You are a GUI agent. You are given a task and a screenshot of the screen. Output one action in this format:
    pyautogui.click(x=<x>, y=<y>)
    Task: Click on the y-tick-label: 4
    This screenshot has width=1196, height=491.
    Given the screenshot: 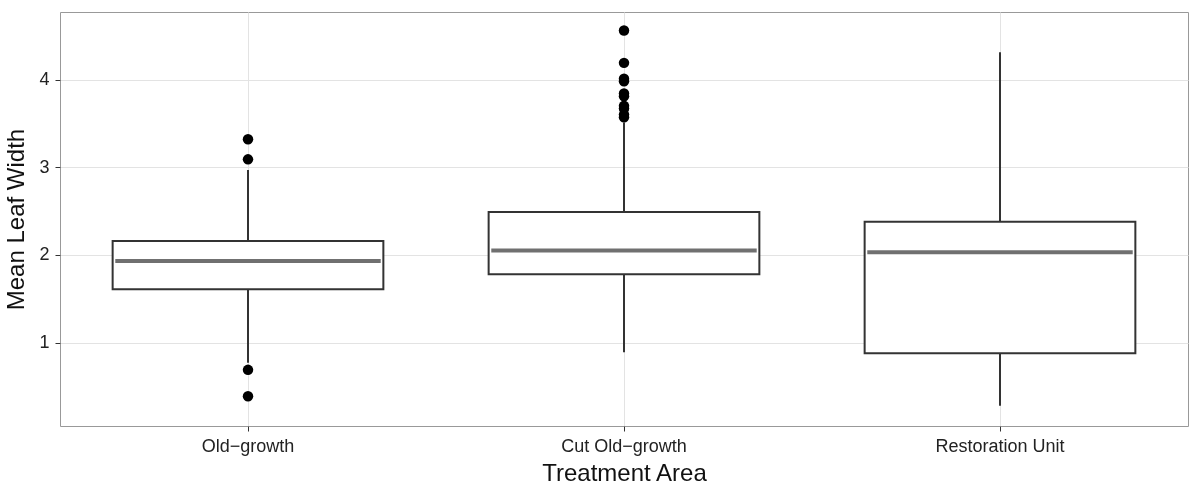 What is the action you would take?
    pyautogui.click(x=44, y=79)
    